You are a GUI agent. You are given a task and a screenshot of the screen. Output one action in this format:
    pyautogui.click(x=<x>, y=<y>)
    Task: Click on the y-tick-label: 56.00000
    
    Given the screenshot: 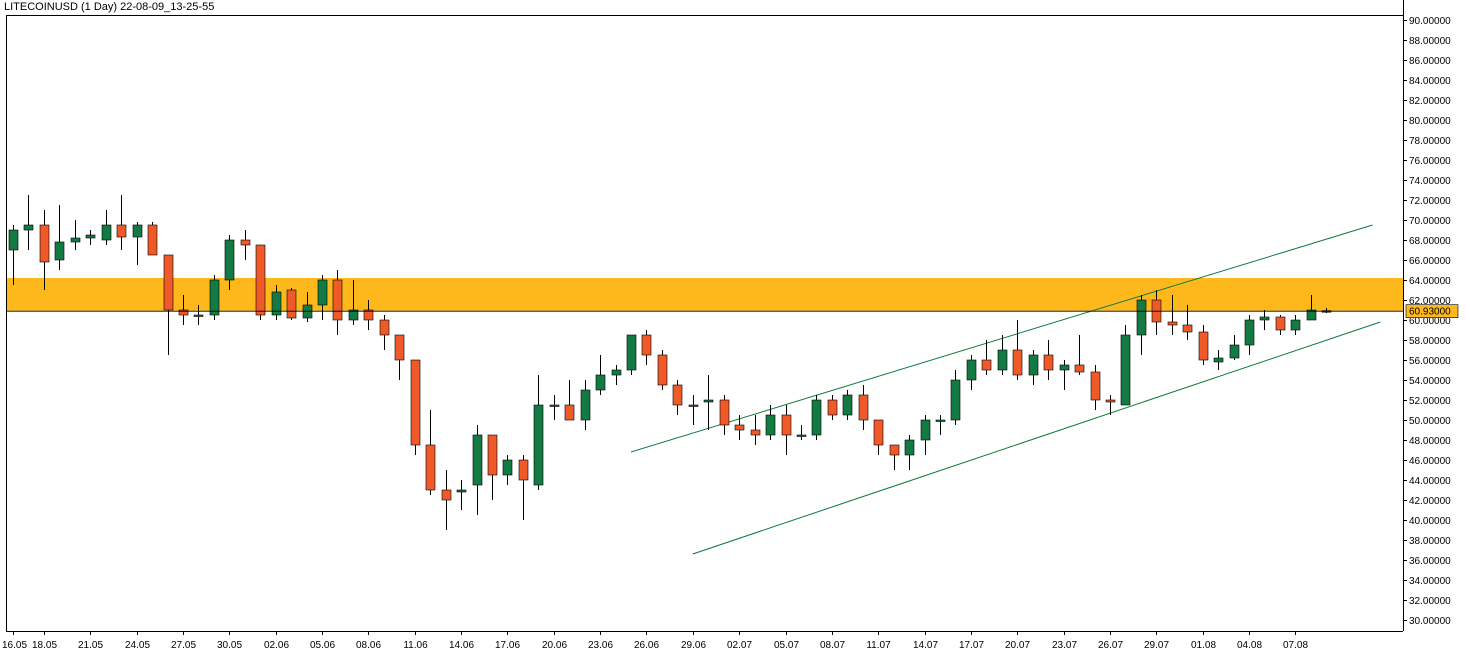 What is the action you would take?
    pyautogui.click(x=1430, y=361)
    